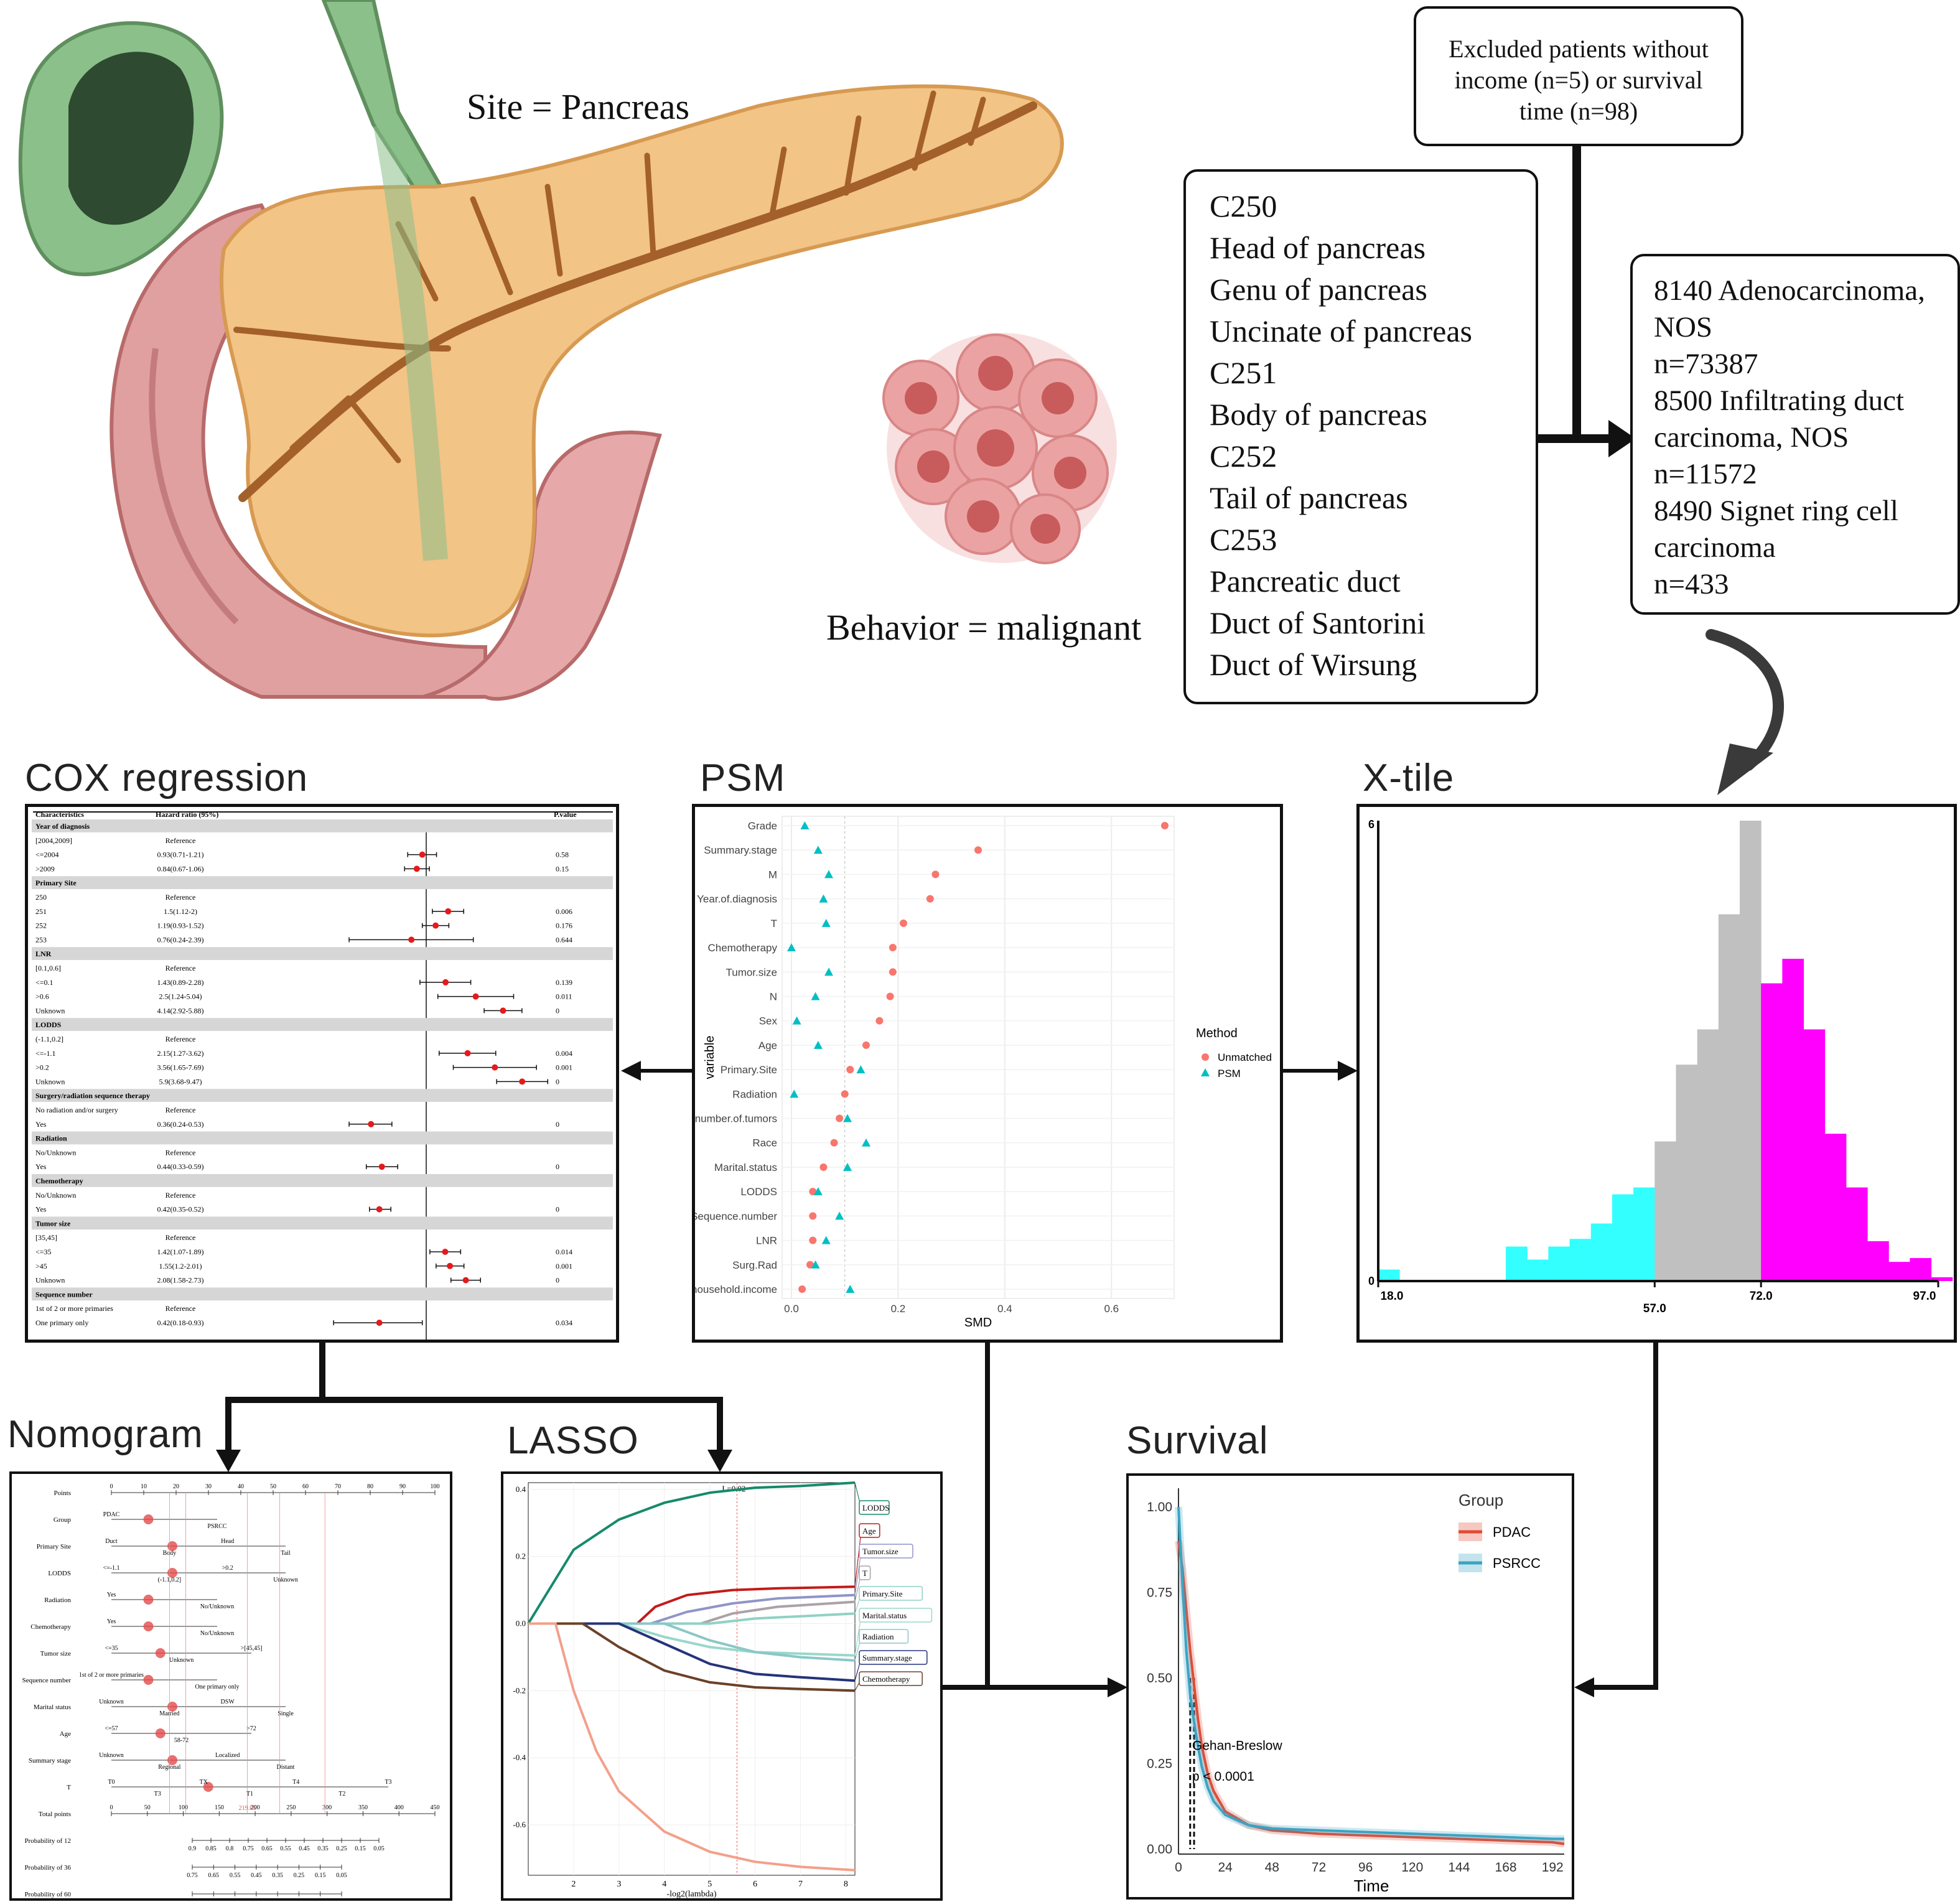 Image resolution: width=1960 pixels, height=1902 pixels. Describe the element at coordinates (1159, 1593) in the screenshot. I see `survival-y-tick: 0.75` at that location.